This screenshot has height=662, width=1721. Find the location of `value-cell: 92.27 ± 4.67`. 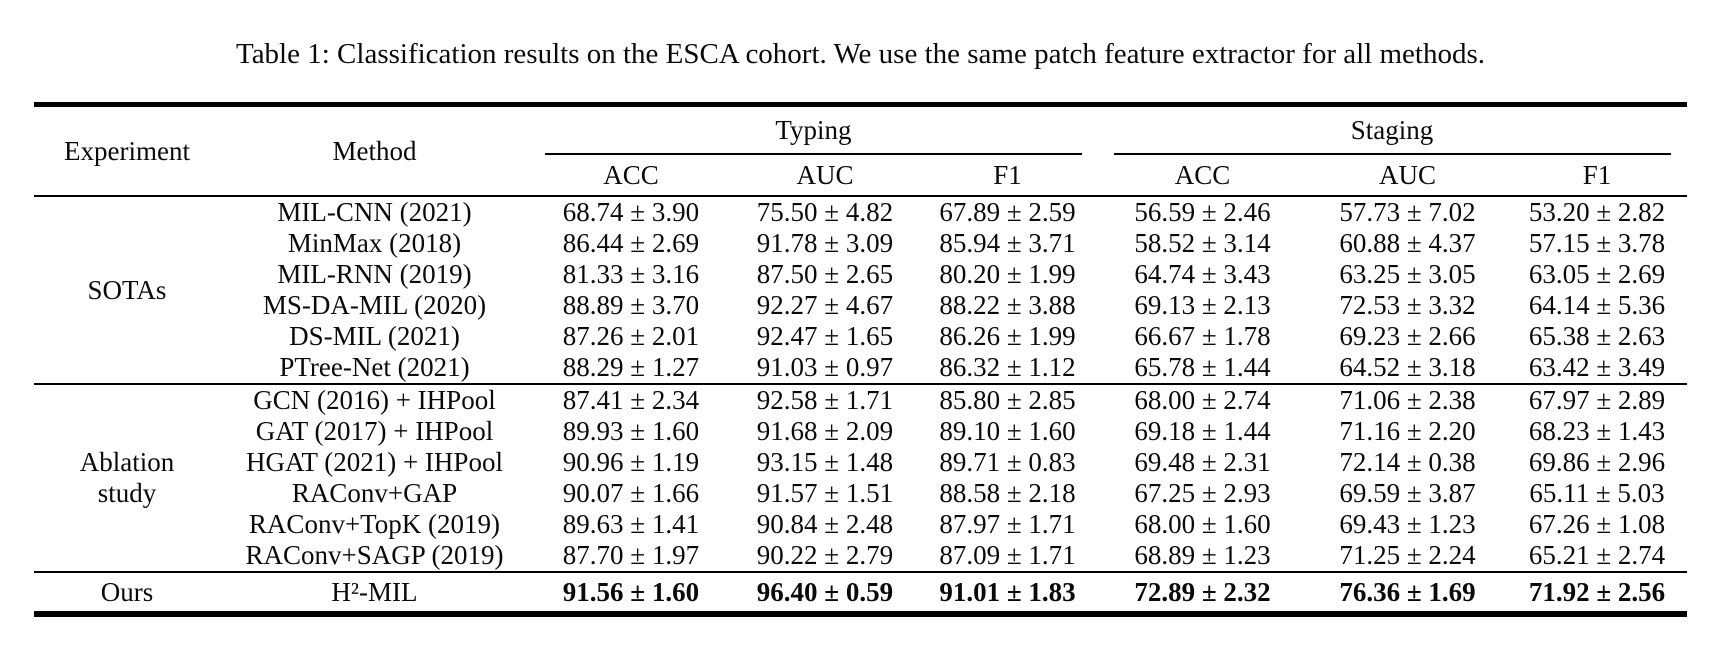

value-cell: 92.27 ± 4.67 is located at coordinates (825, 305).